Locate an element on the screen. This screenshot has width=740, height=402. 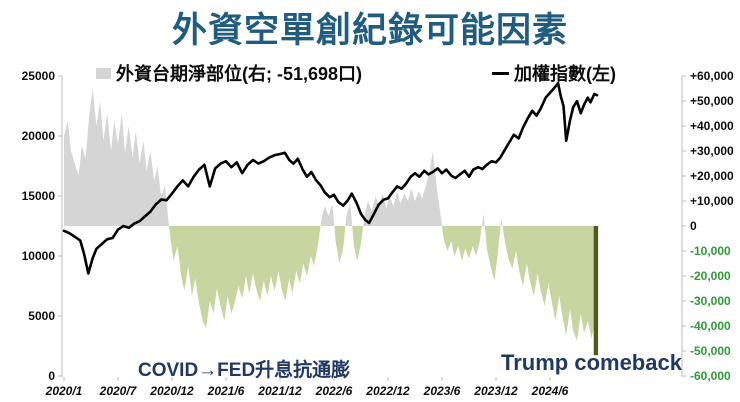
left-axis-label: 10000 is located at coordinates (38, 256).